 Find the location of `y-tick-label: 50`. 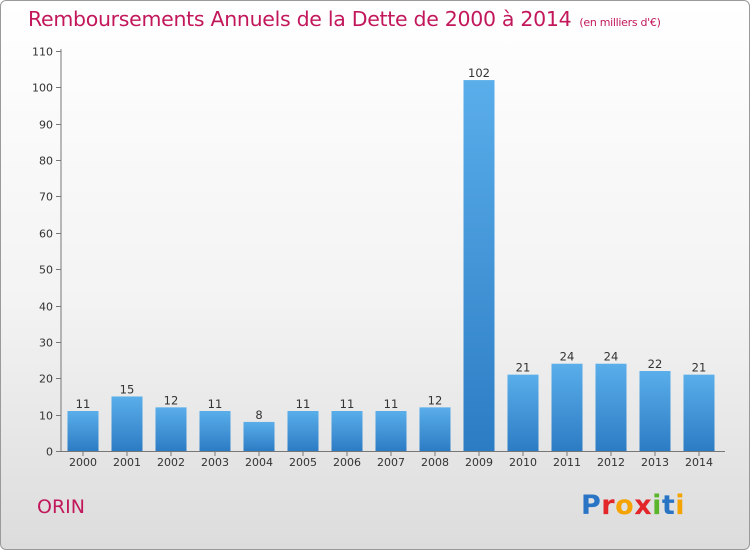

y-tick-label: 50 is located at coordinates (46, 270).